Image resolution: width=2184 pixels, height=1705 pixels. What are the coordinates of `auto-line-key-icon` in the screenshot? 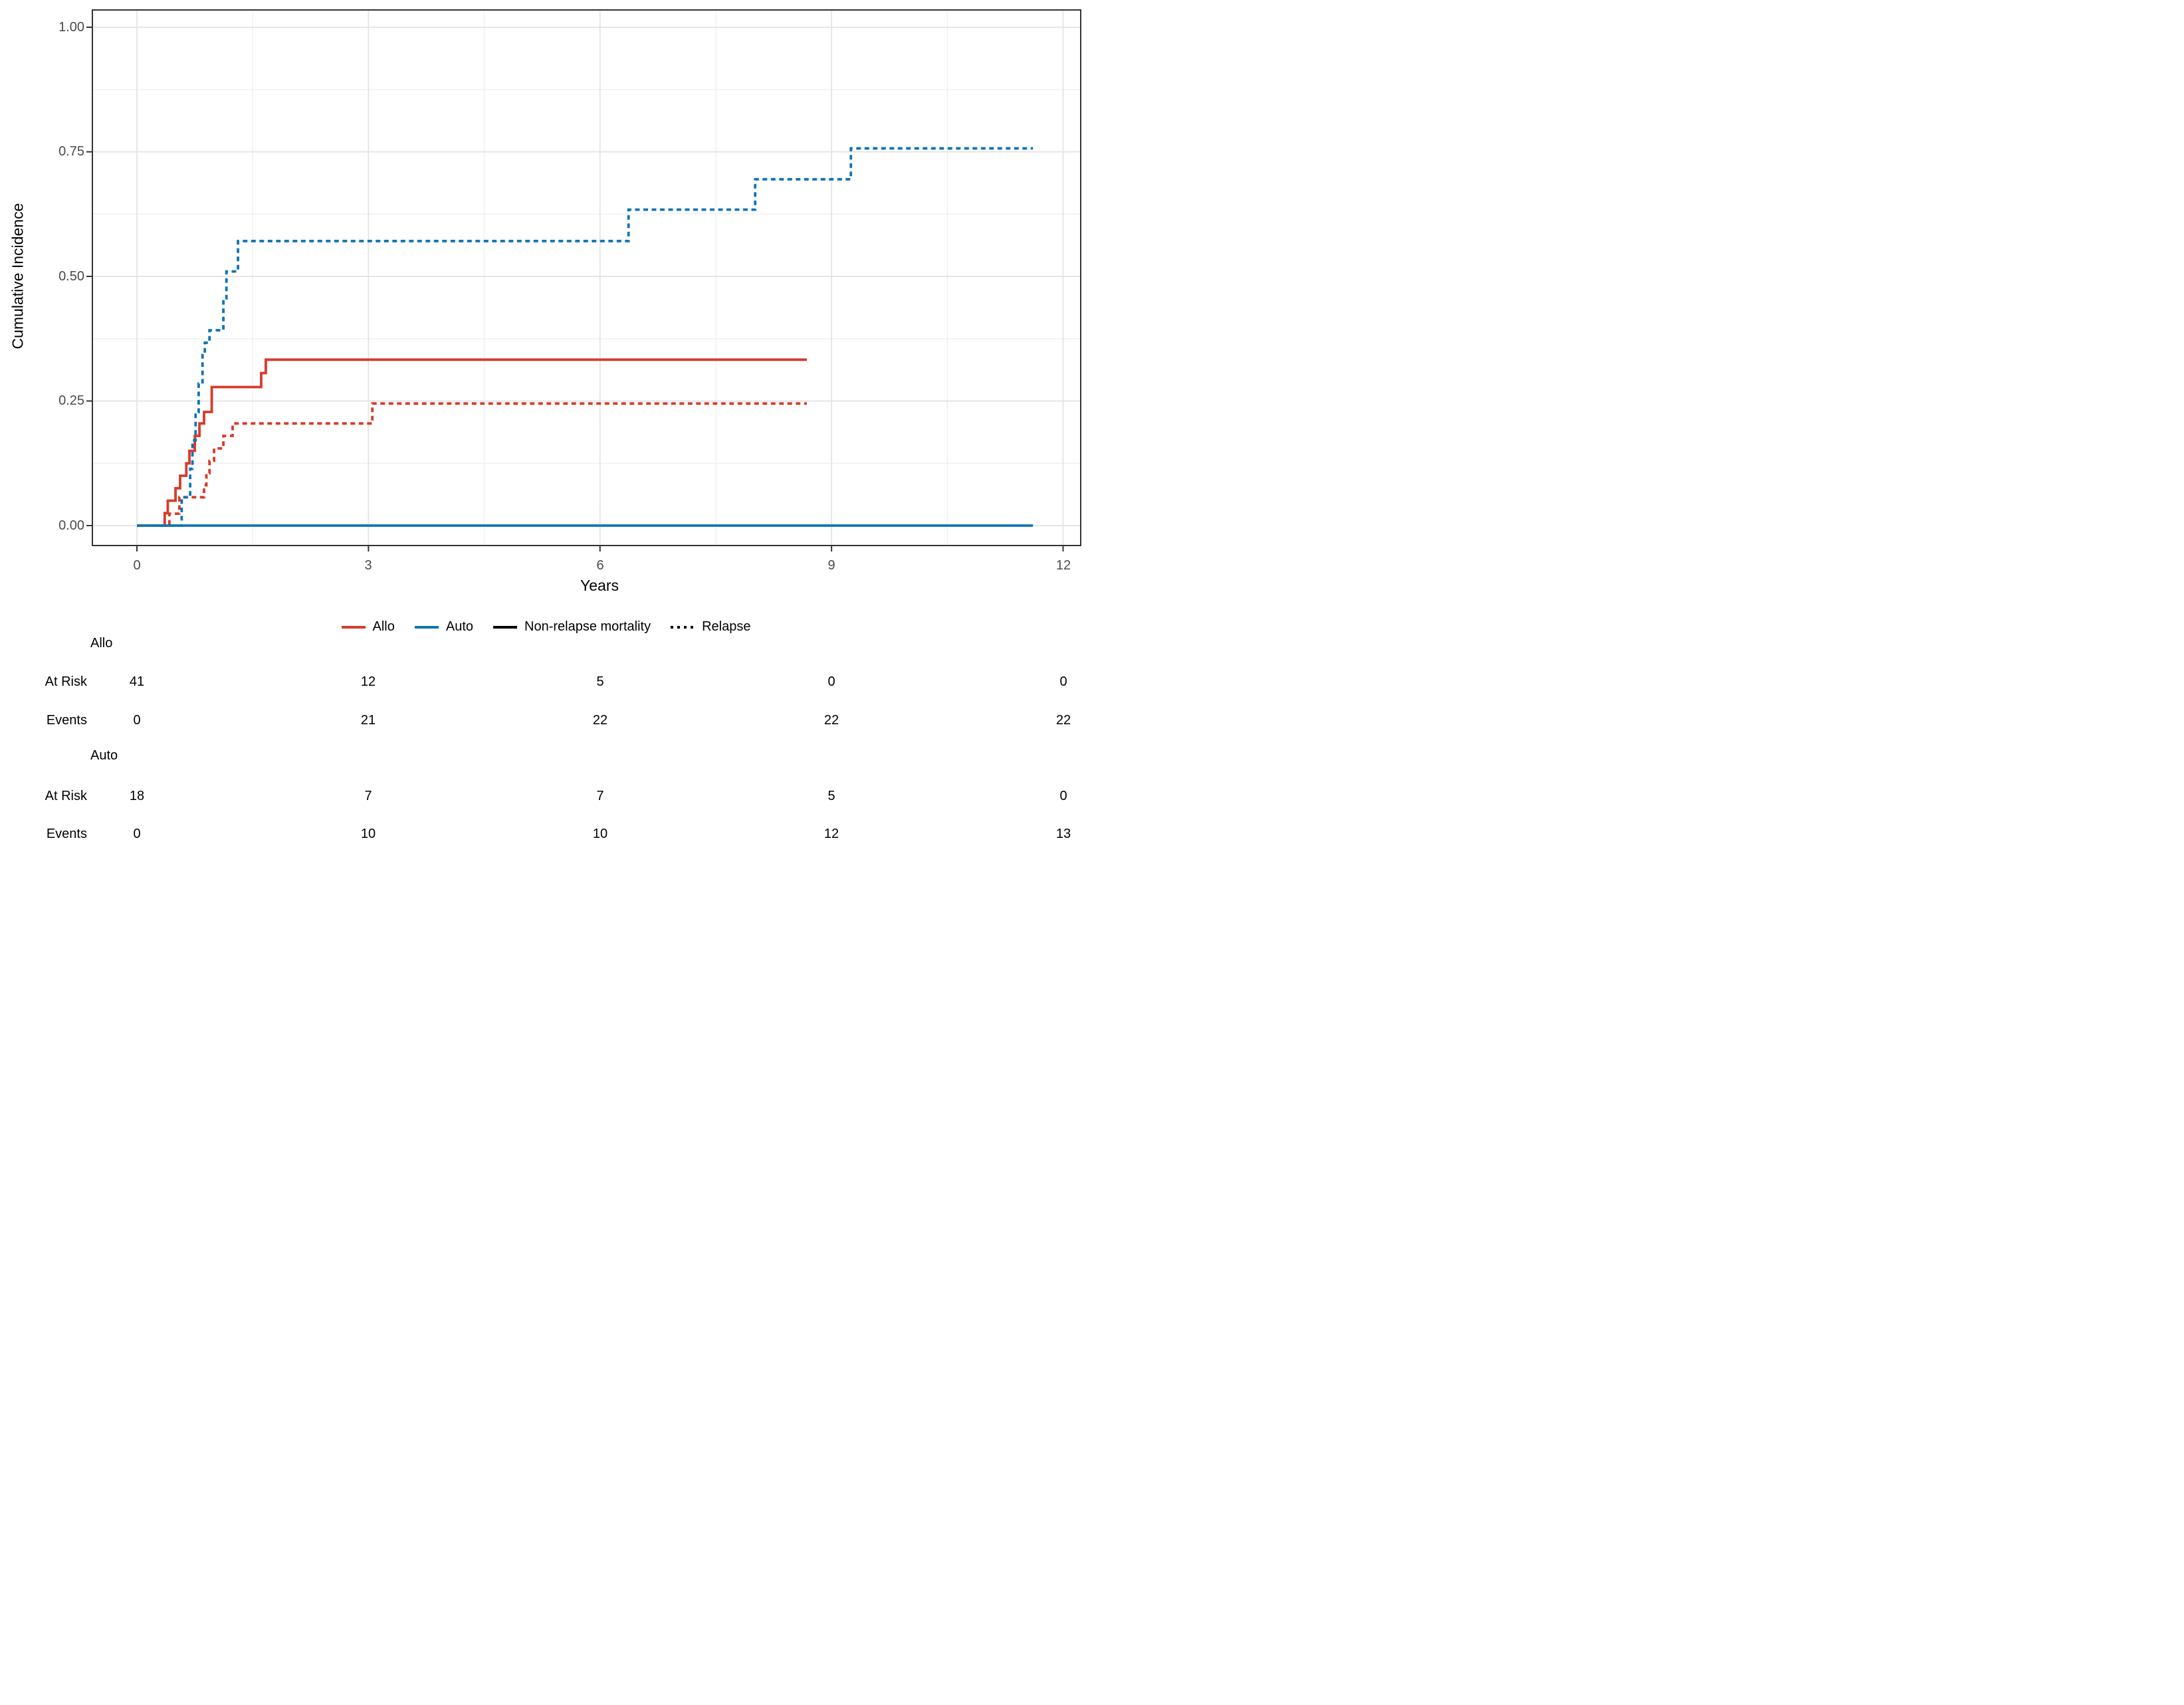 It's located at (426, 627).